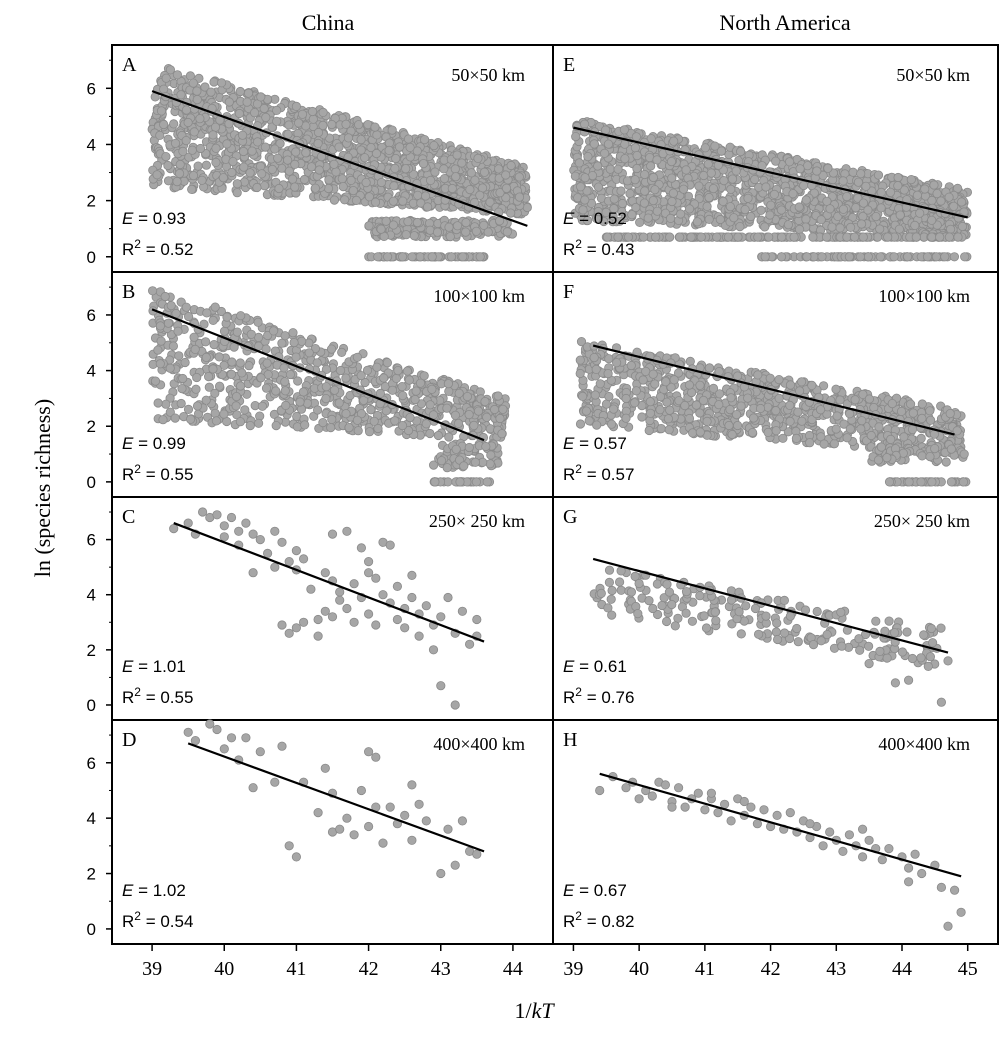 The height and width of the screenshot is (1049, 1000). I want to click on r2-statistic: R2 = 0.52, so click(157, 248).